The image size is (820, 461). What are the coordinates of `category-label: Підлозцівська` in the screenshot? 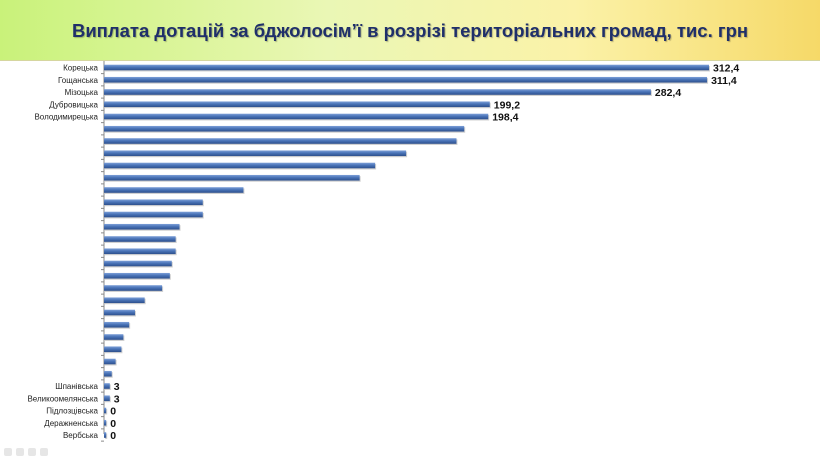 It's located at (72, 411).